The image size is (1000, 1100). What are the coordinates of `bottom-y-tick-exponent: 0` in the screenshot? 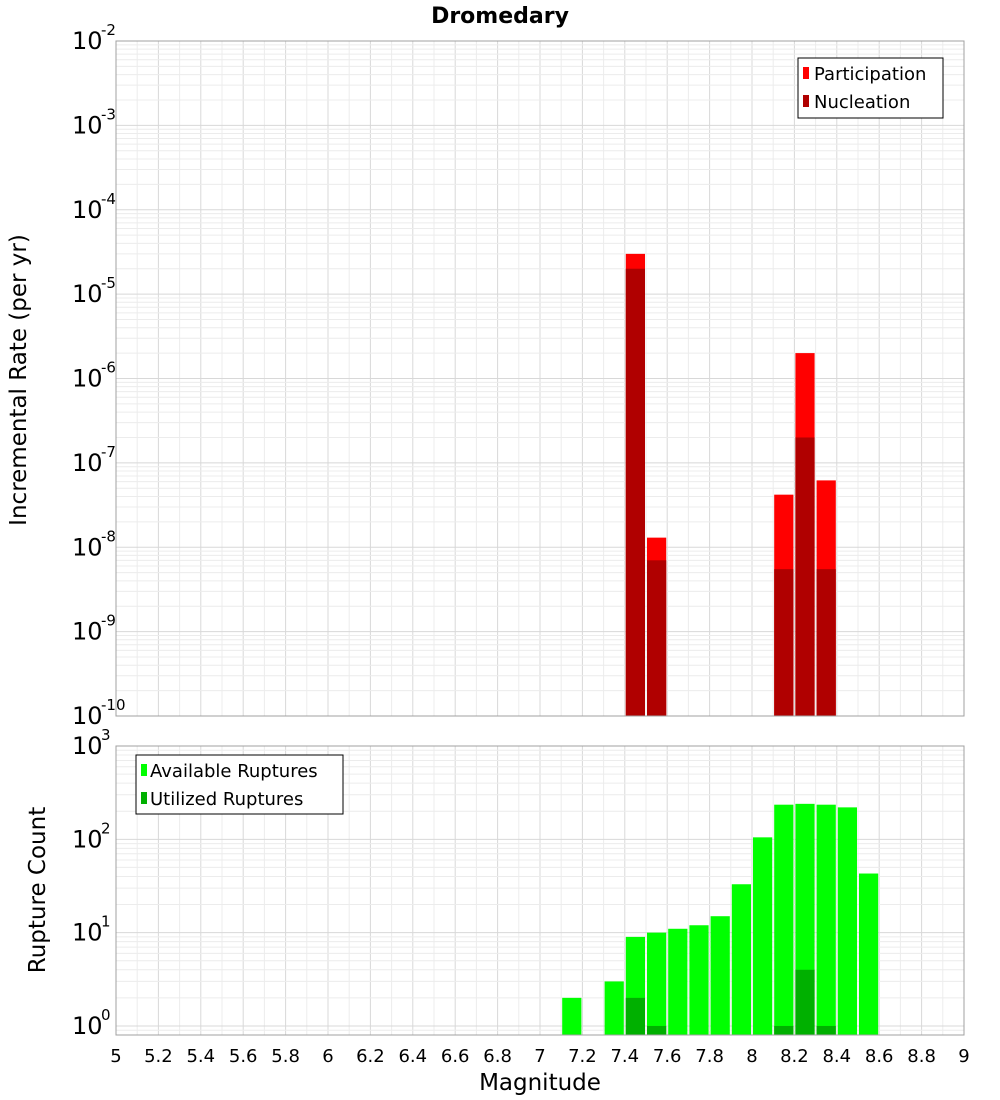 It's located at (106, 1015).